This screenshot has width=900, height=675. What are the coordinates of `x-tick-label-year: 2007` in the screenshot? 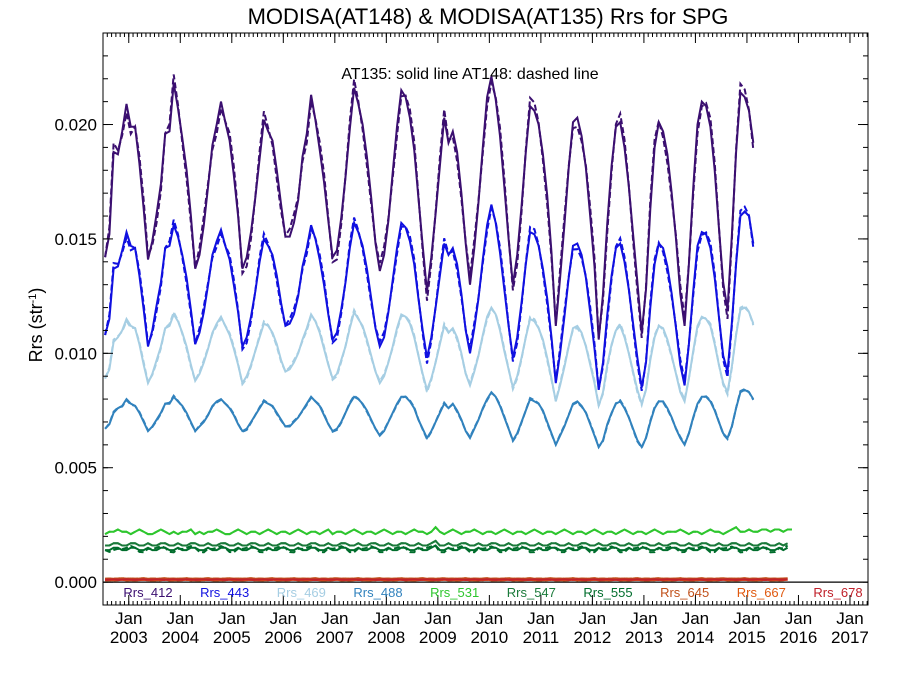 It's located at (335, 637).